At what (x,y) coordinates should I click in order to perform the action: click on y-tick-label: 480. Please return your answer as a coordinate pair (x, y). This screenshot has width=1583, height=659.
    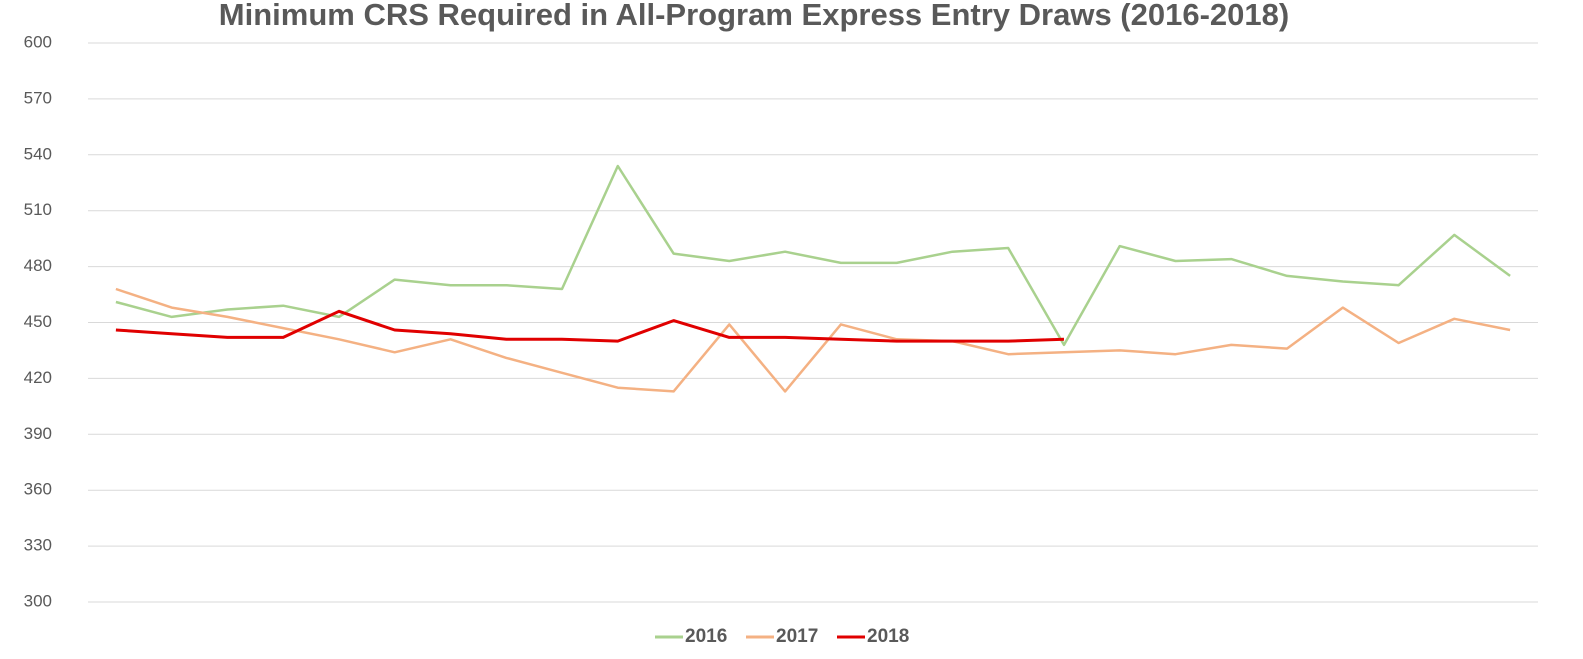
    Looking at the image, I should click on (38, 265).